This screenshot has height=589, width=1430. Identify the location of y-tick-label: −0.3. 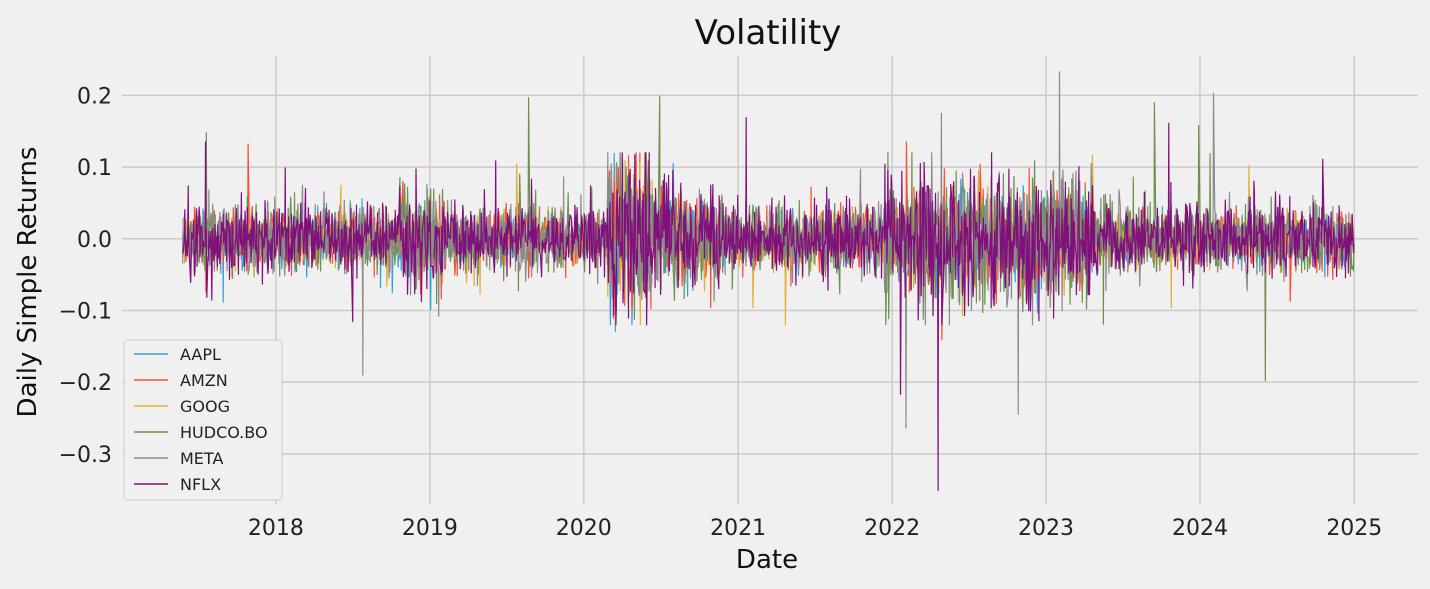
(85, 455).